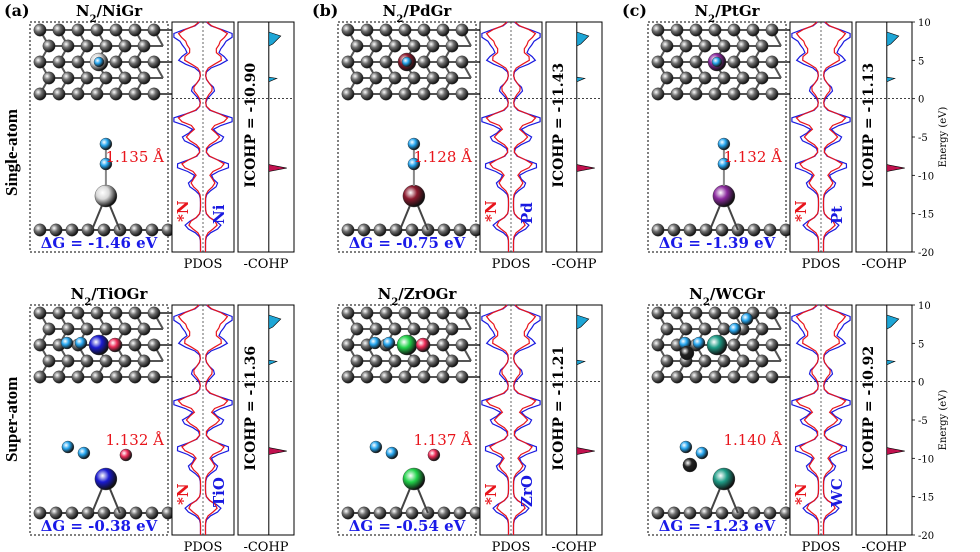 The image size is (980, 552). What do you see at coordinates (106, 196) in the screenshot?
I see `metal-atom-side` at bounding box center [106, 196].